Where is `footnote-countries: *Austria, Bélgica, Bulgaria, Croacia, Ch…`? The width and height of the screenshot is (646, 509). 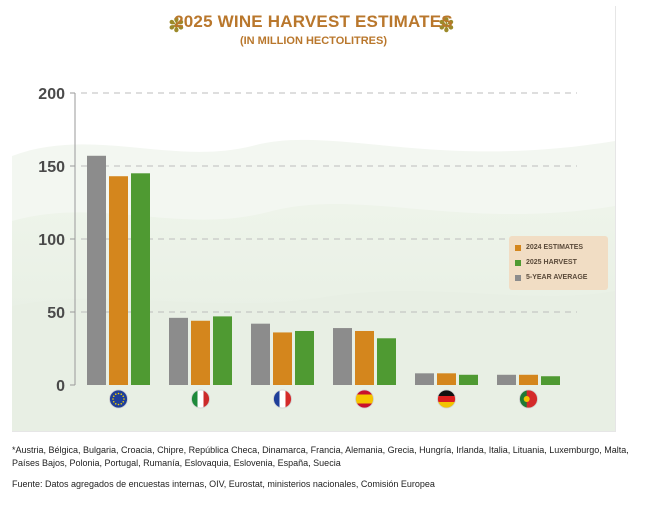 footnote-countries: *Austria, Bélgica, Bulgaria, Croacia, Ch… is located at coordinates (320, 456).